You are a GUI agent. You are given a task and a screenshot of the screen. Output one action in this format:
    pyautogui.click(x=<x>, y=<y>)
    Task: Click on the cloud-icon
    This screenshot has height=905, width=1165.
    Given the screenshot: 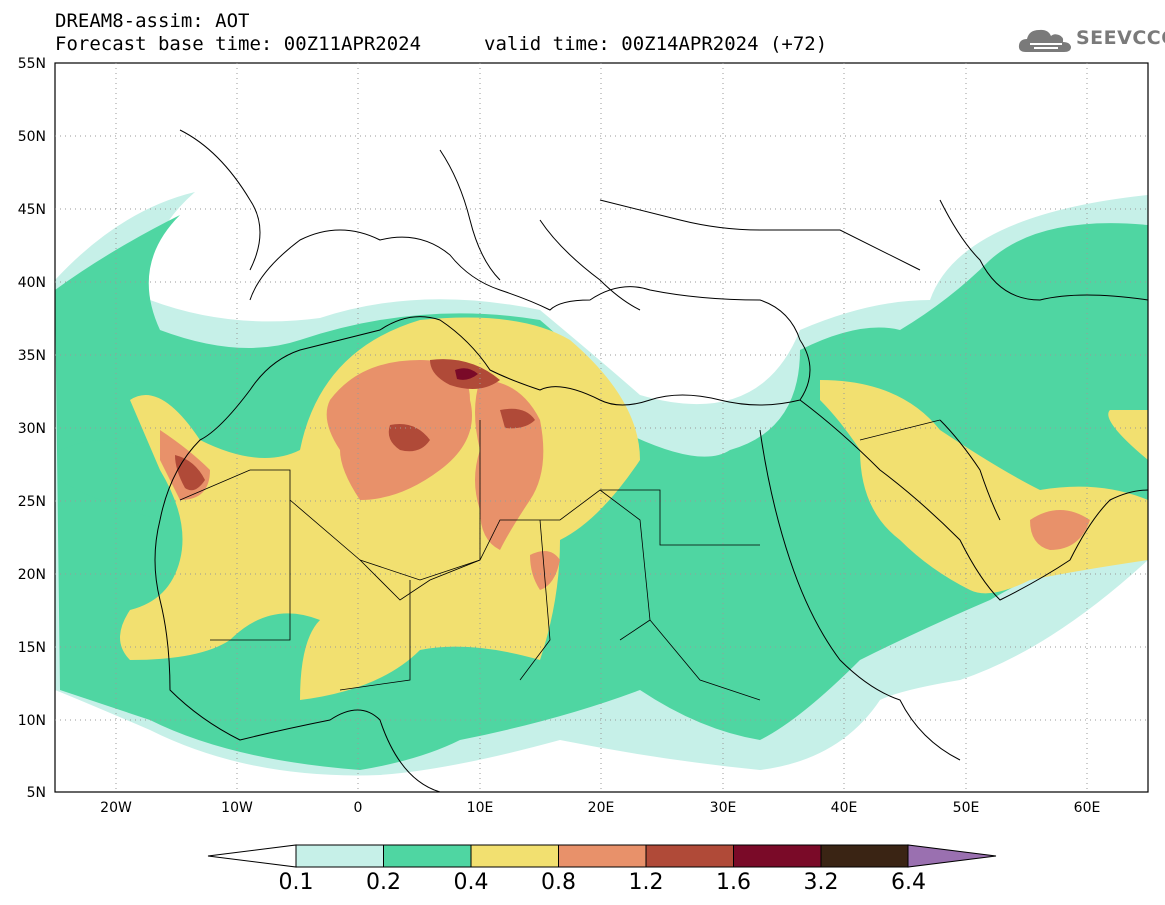 What is the action you would take?
    pyautogui.click(x=1044, y=40)
    